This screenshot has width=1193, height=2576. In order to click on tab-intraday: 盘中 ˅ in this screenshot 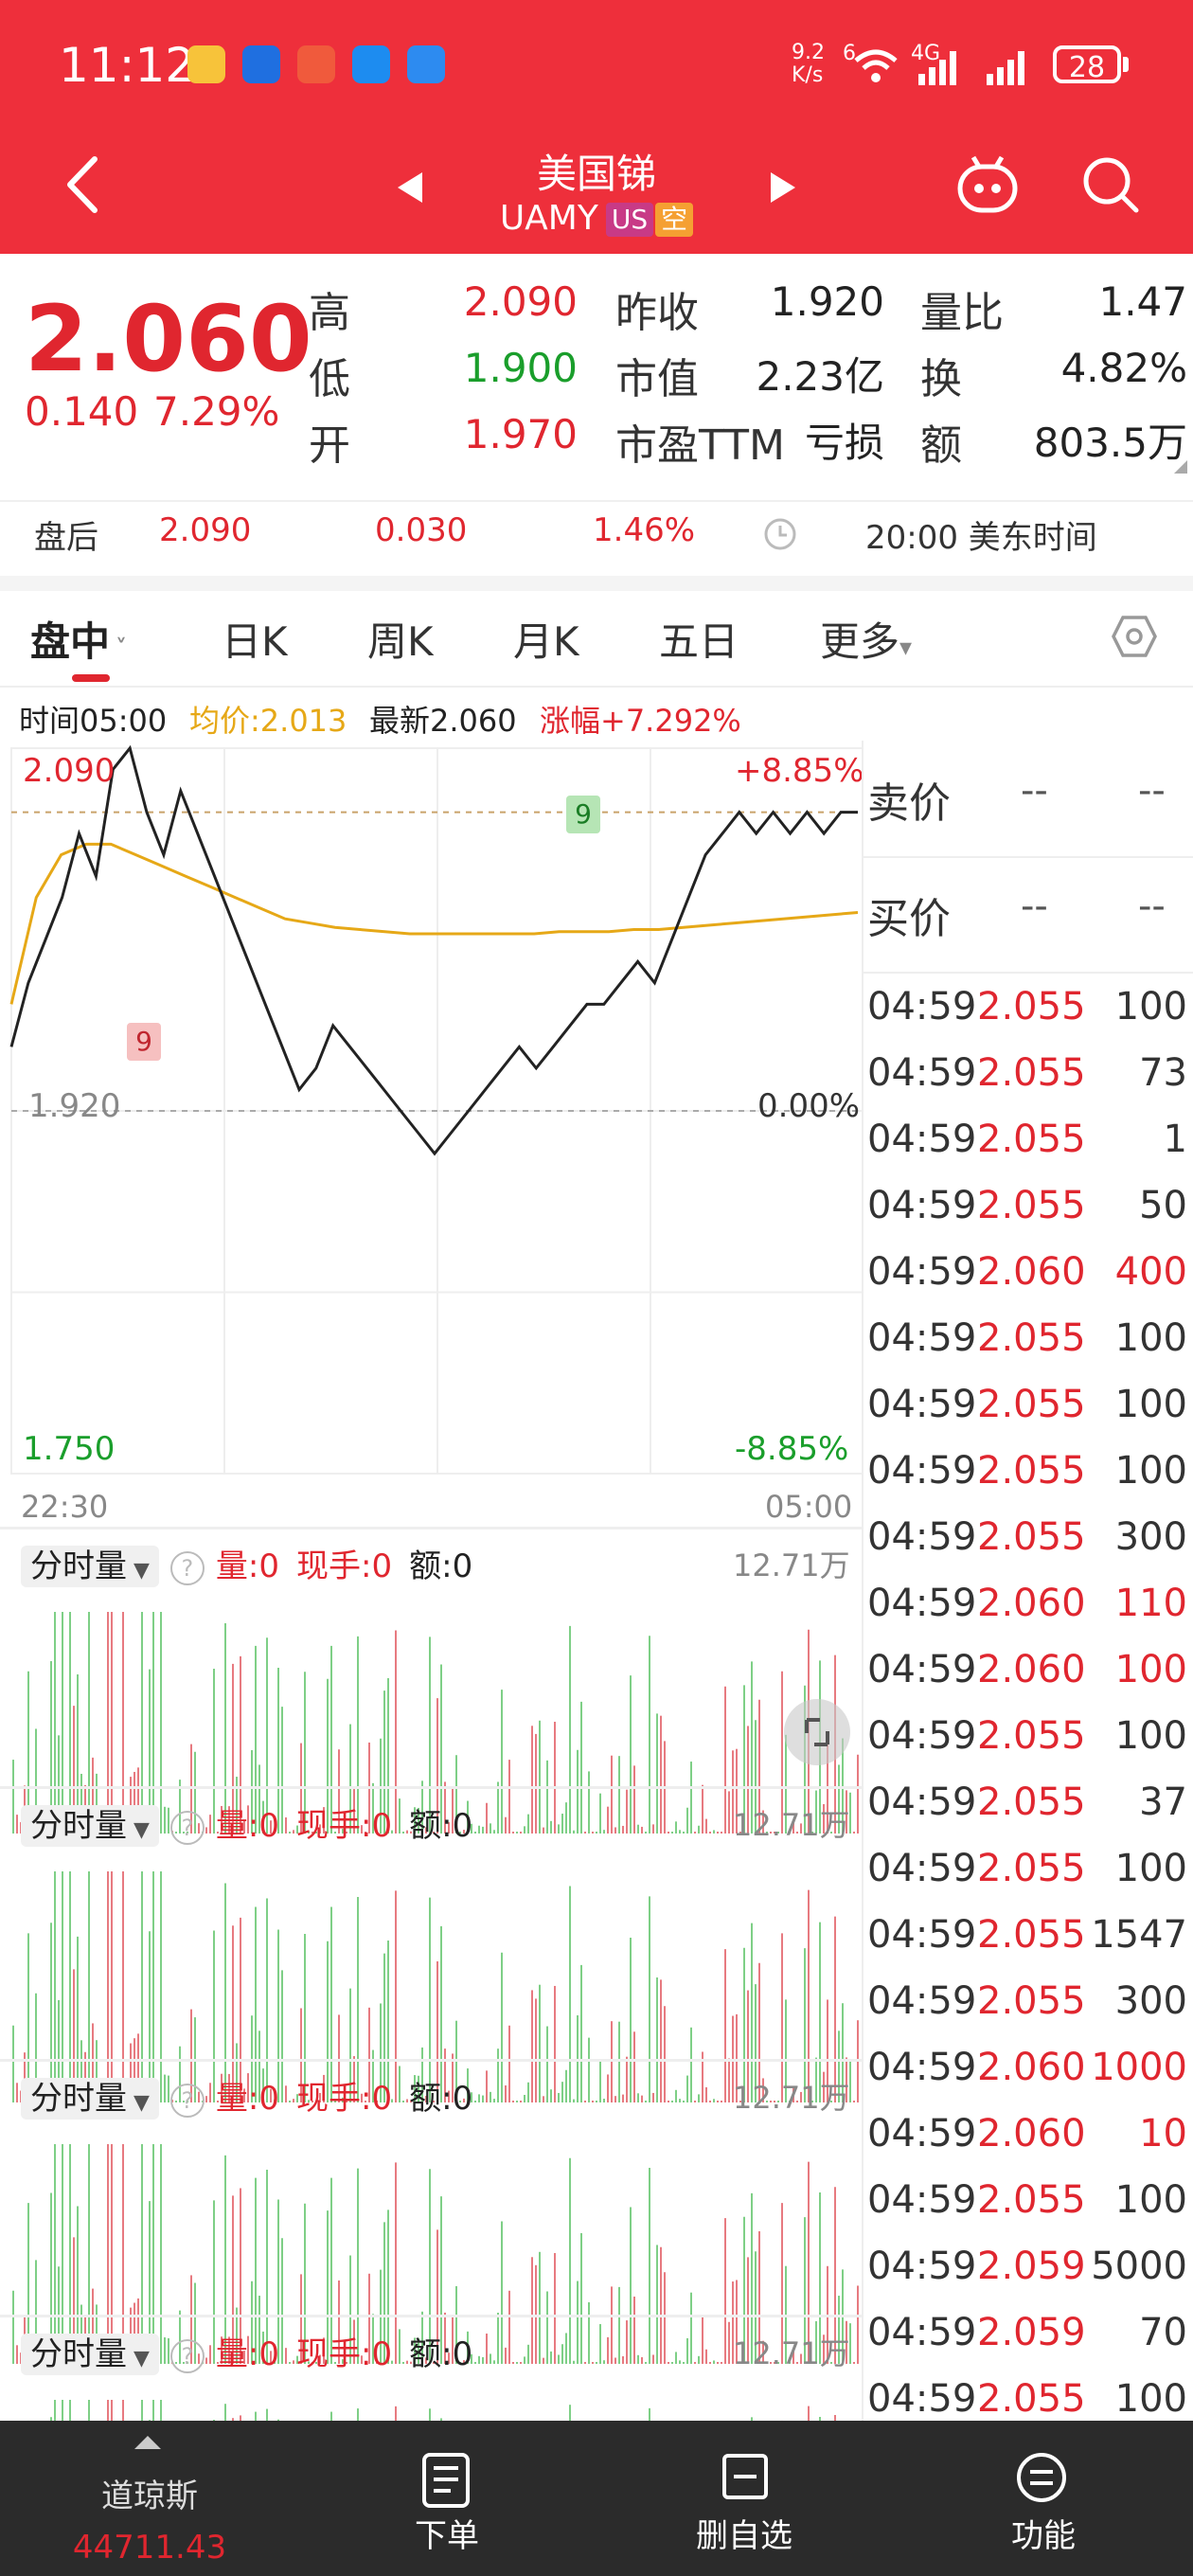, I will do `click(79, 641)`.